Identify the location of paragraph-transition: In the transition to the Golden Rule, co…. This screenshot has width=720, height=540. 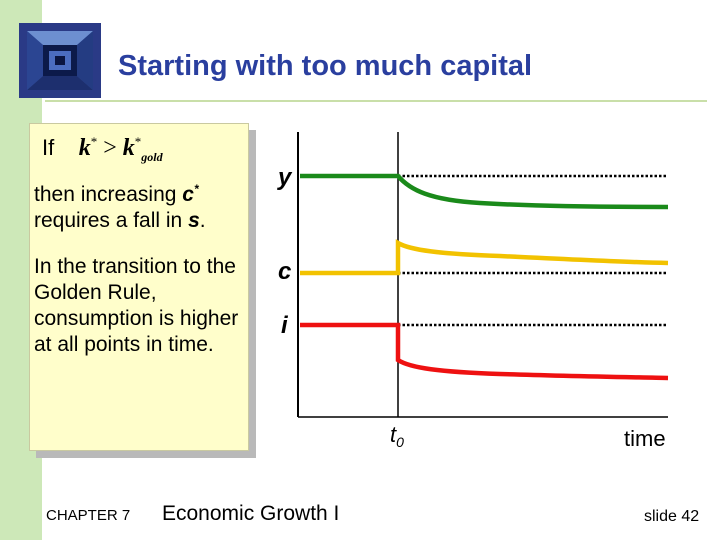
(136, 305).